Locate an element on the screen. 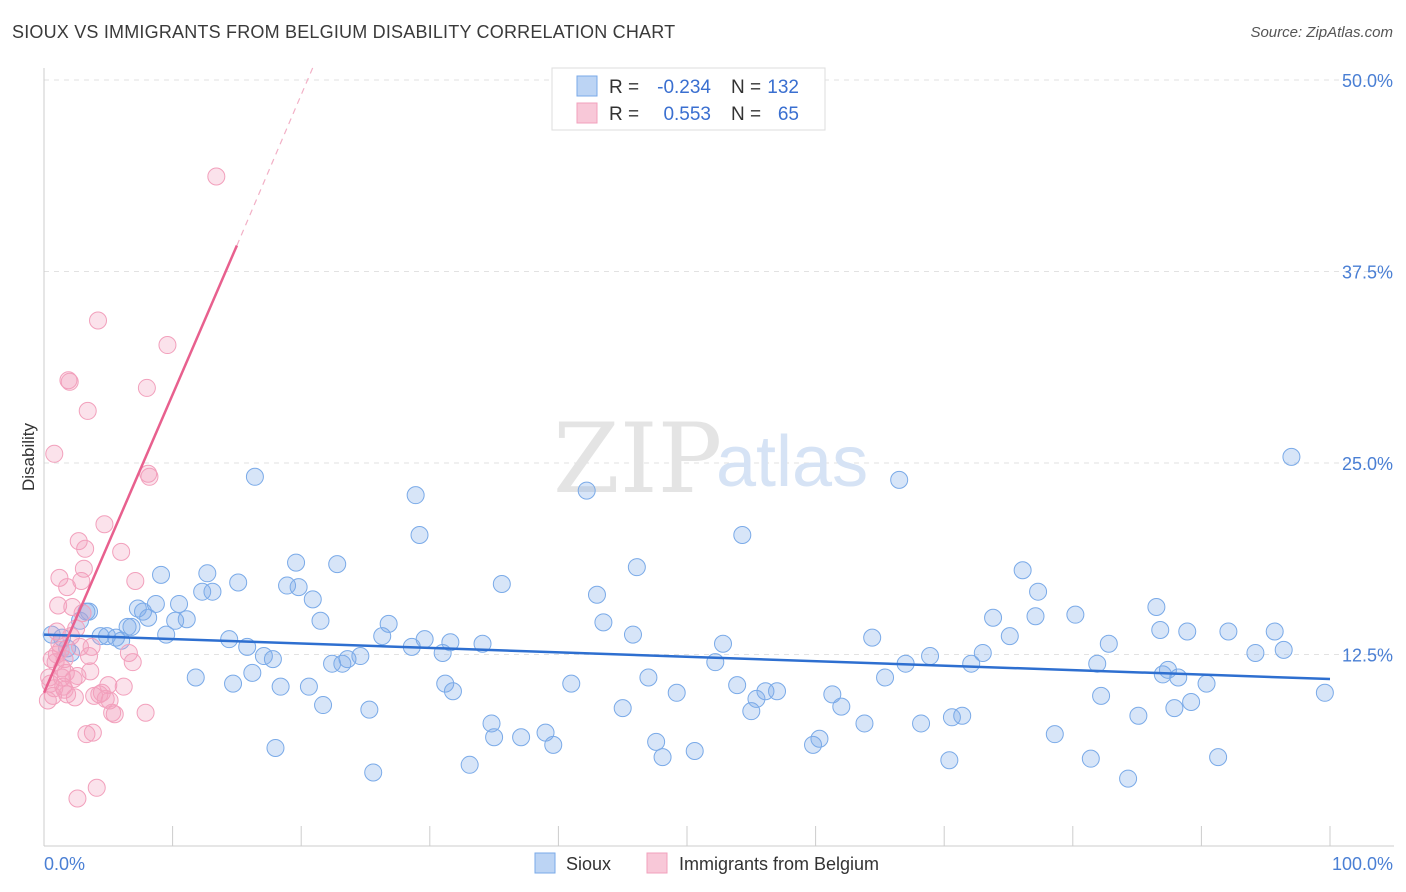  y-tick-labels: 12.5% 25.0% 37.5% 50.0% is located at coordinates (1367, 368).